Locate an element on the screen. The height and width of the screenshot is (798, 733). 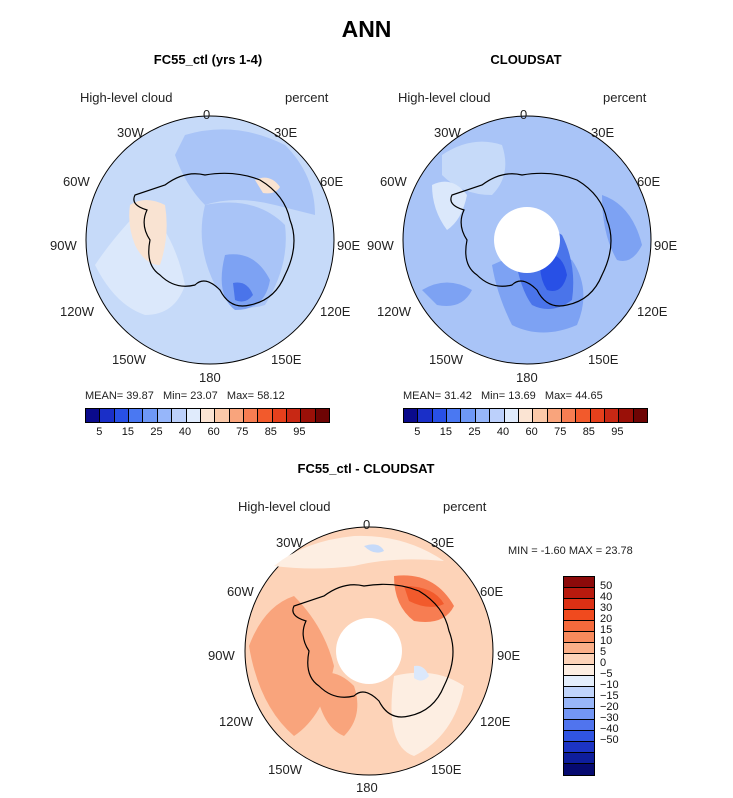
right-units-label: percent is located at coordinates (625, 97).